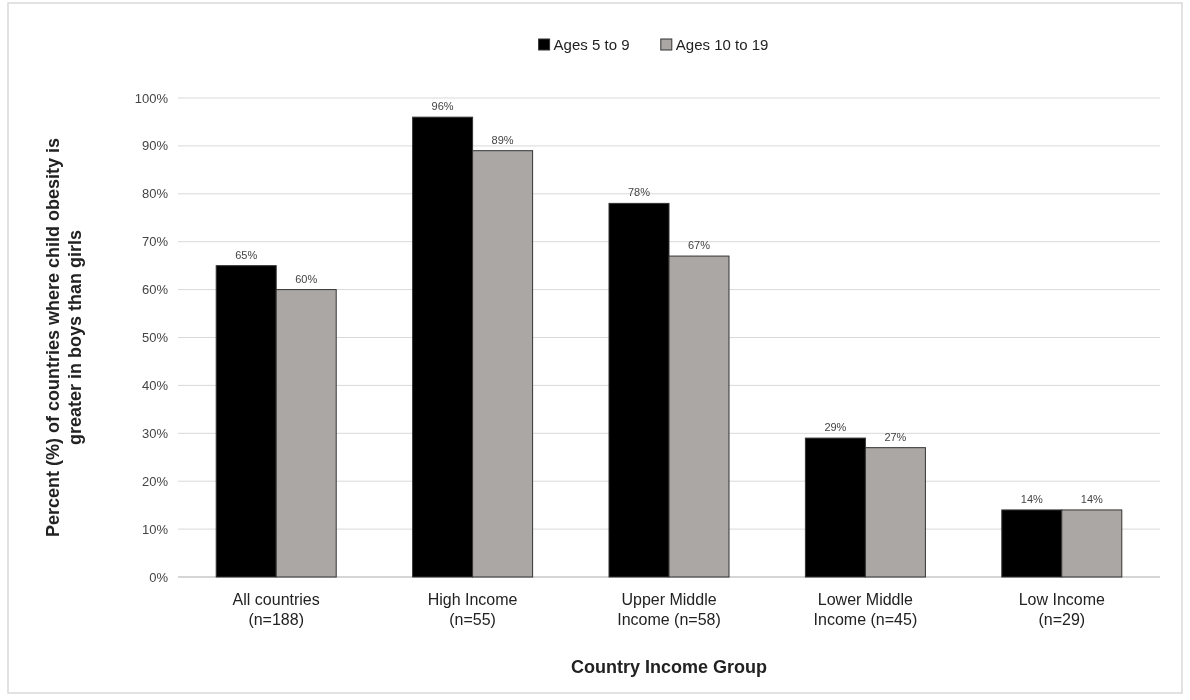  Describe the element at coordinates (306, 278) in the screenshot. I see `data-label: 60%` at that location.